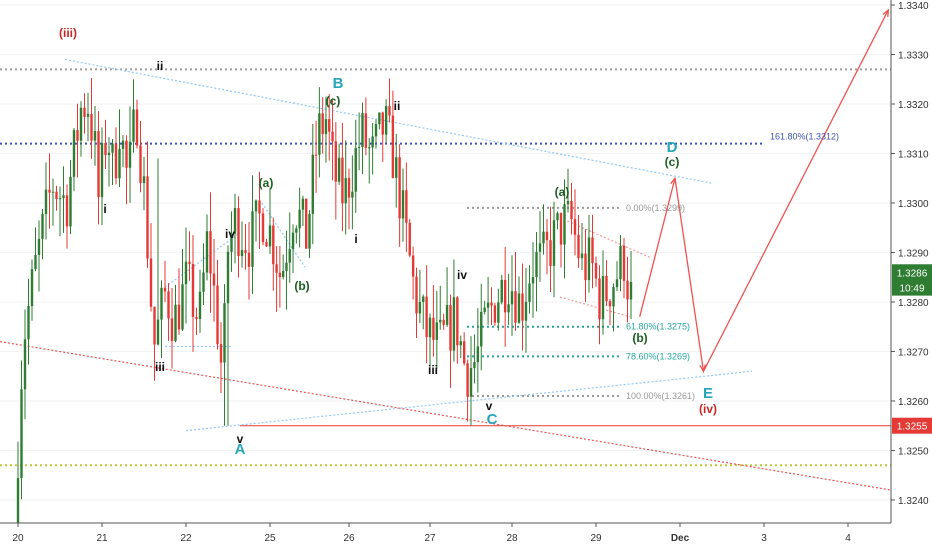 The width and height of the screenshot is (932, 555). What do you see at coordinates (512, 538) in the screenshot?
I see `x-tick-label: 28` at bounding box center [512, 538].